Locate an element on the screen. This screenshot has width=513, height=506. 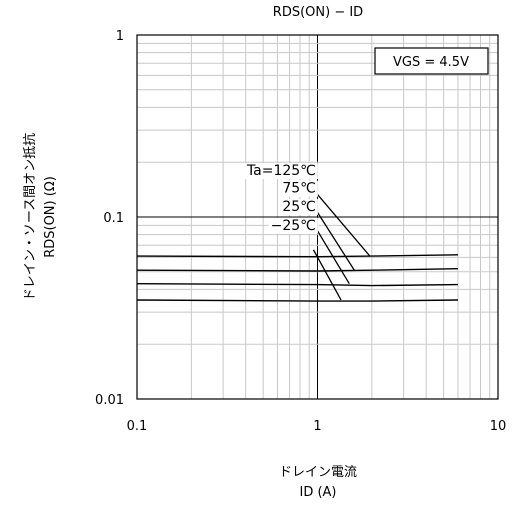
x-axis-label: ドレイン電流 is located at coordinates (318, 472).